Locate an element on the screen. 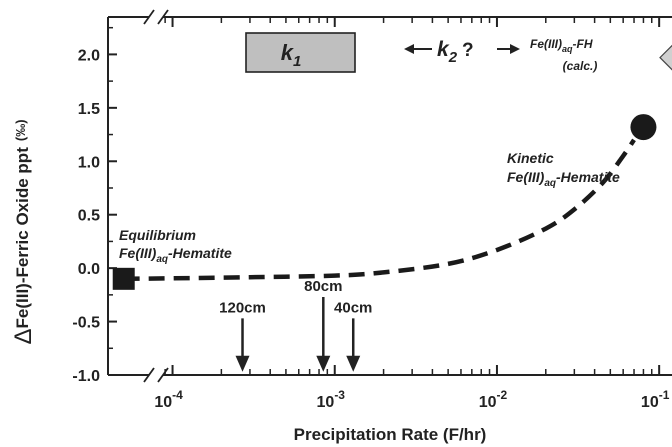 Image resolution: width=672 pixels, height=447 pixels. fh-label-1: Fe(III)aq-FH is located at coordinates (561, 45).